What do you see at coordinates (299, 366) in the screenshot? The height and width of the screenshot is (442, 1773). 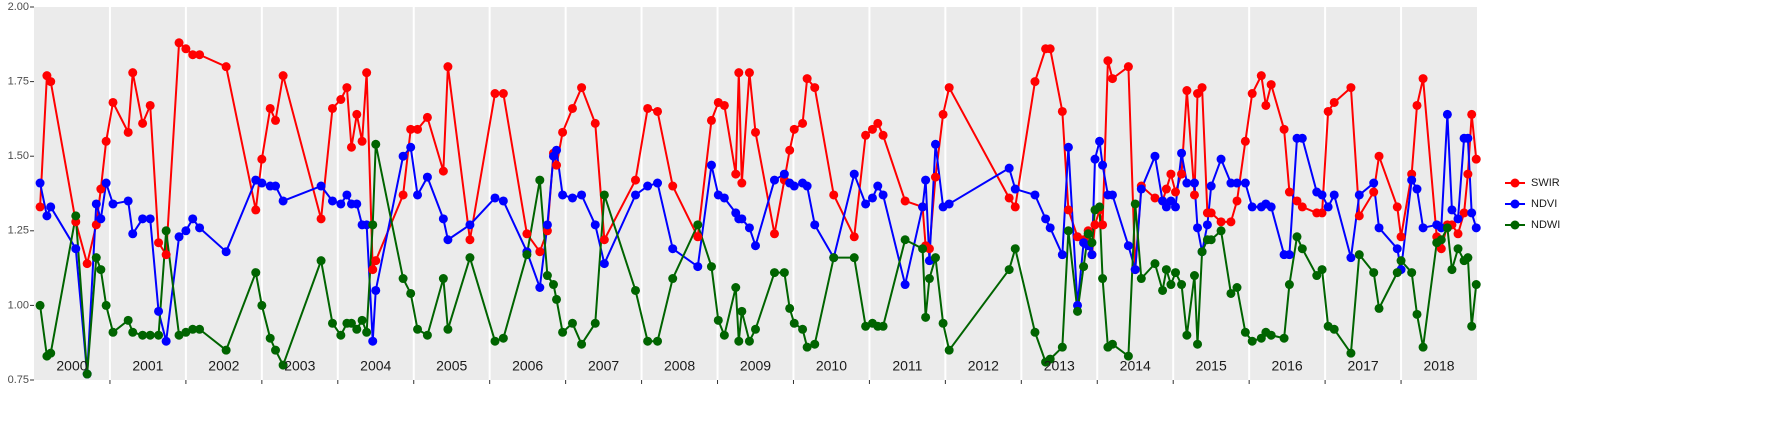 I see `year-label: 2003` at bounding box center [299, 366].